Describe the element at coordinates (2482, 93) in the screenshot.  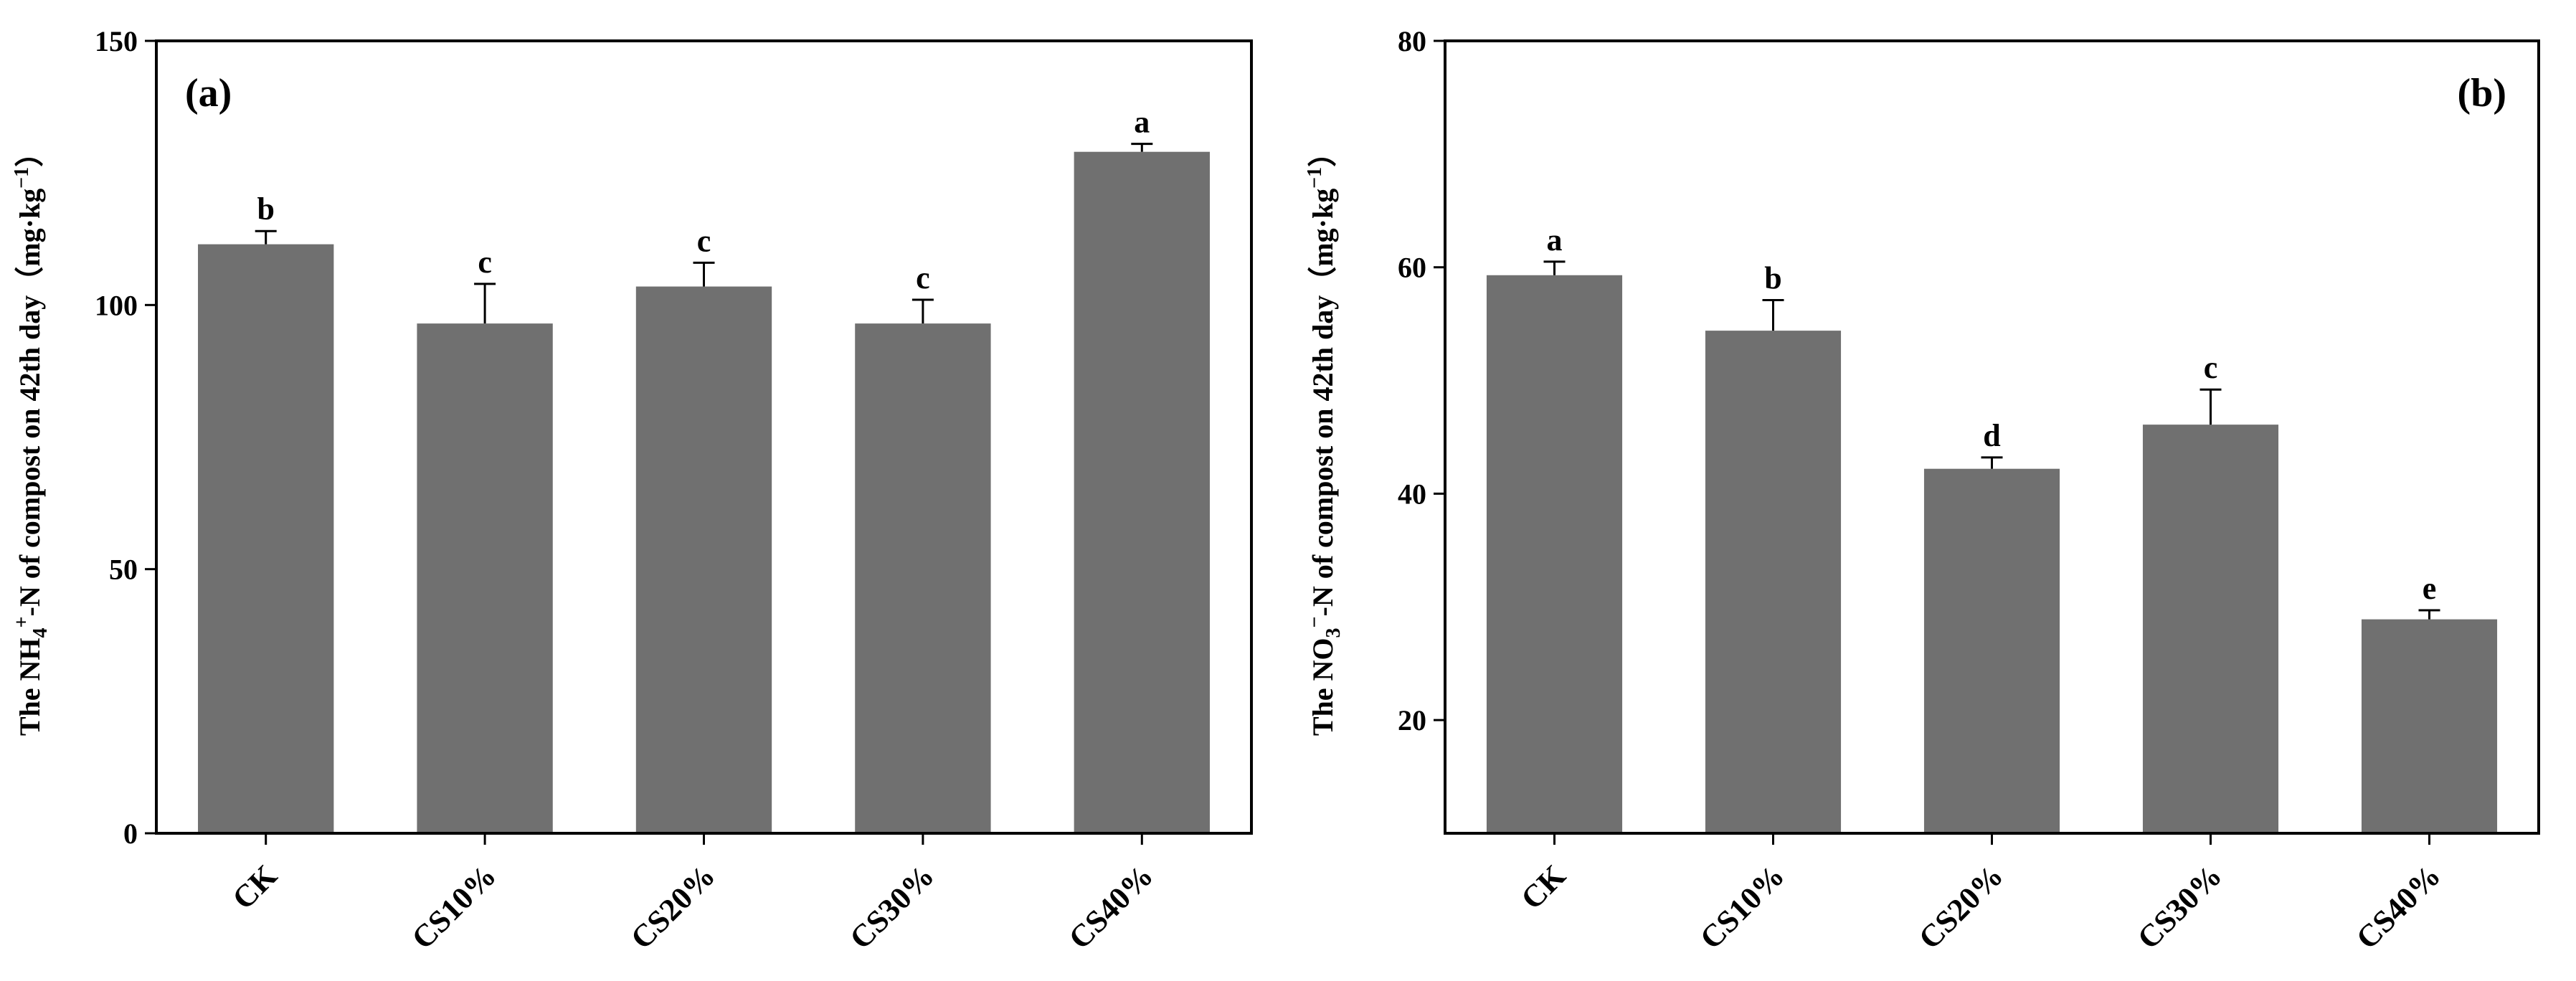
I see `panel-label: (b)` at that location.